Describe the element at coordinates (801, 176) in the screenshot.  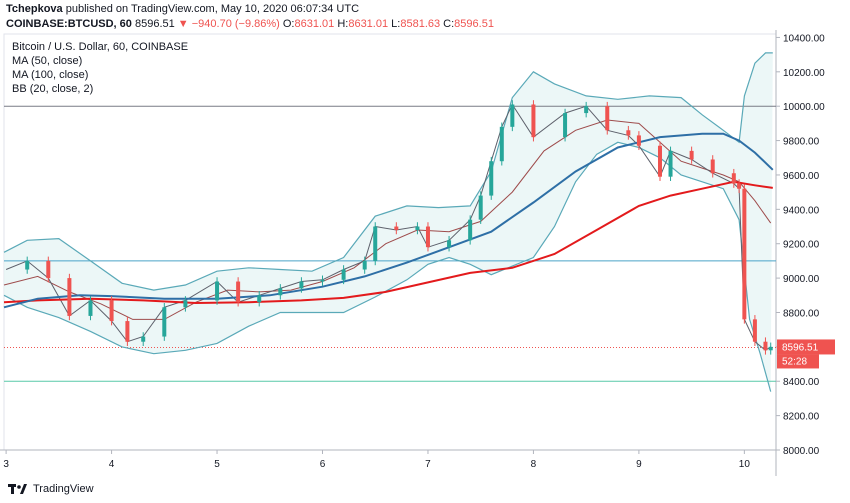
I see `y-tick-label: 9600.00` at that location.